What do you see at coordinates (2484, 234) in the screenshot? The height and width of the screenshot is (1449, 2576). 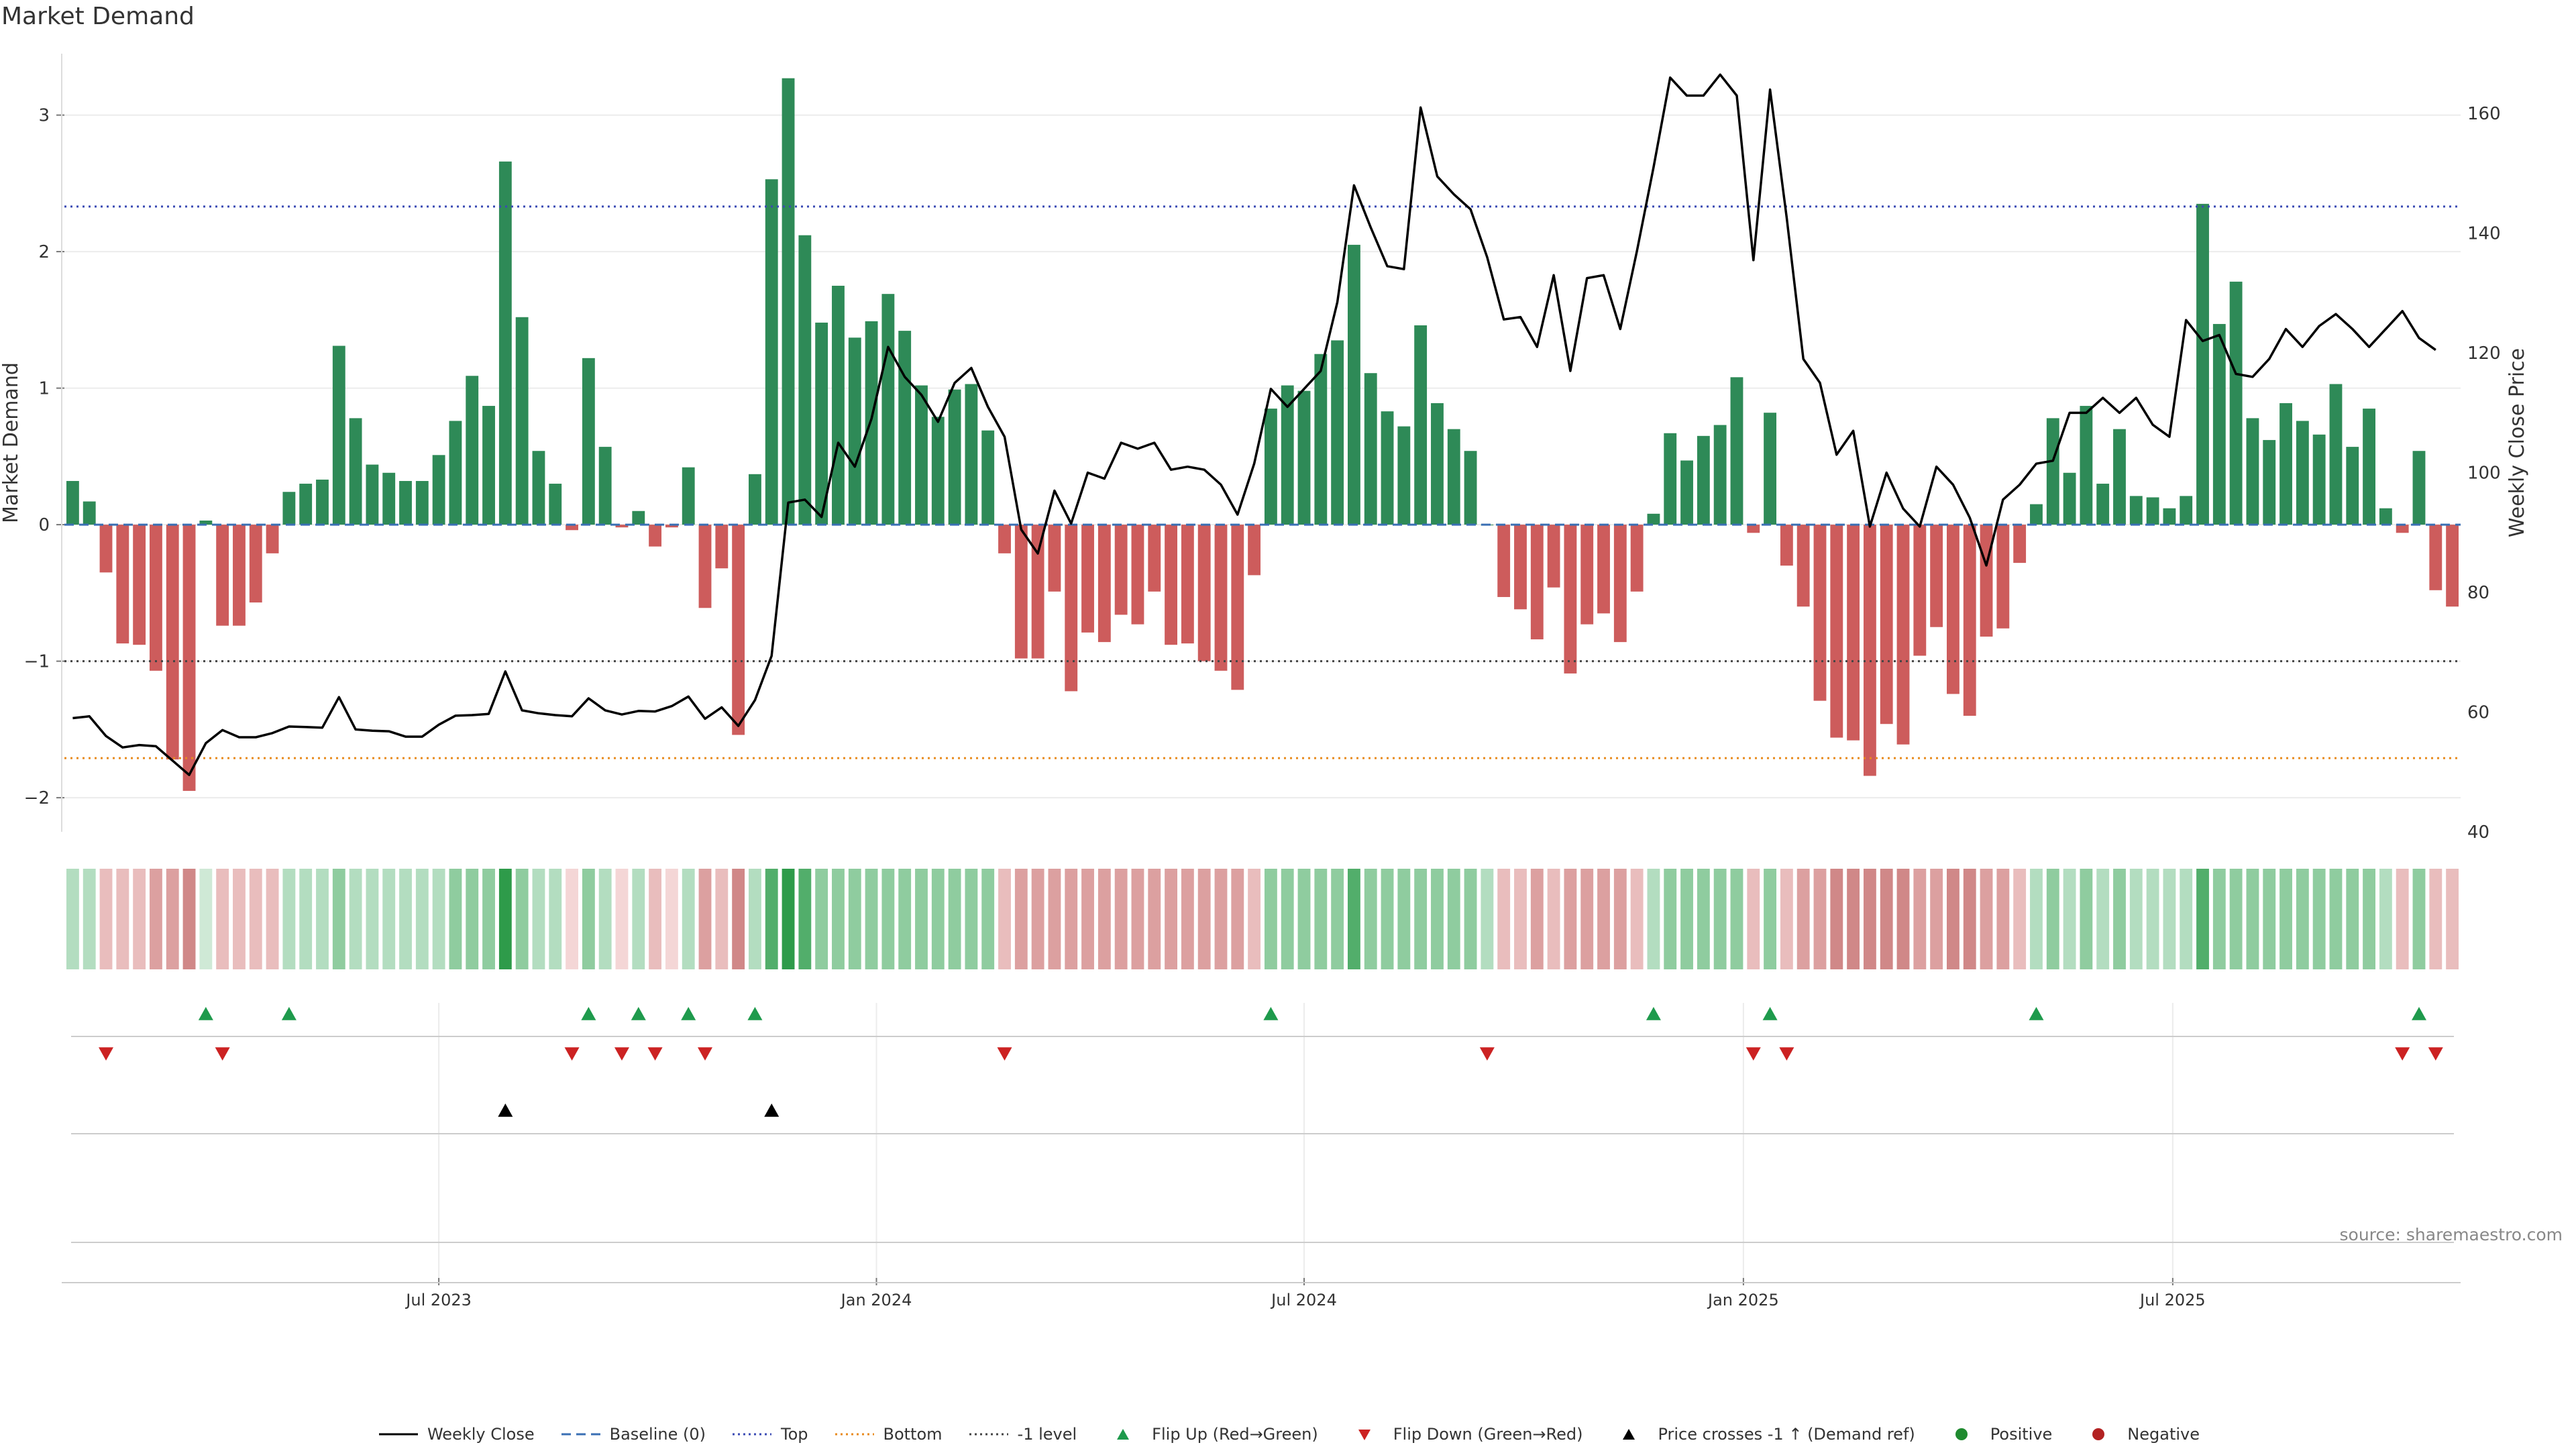 I see `y2-tick-label: 140` at bounding box center [2484, 234].